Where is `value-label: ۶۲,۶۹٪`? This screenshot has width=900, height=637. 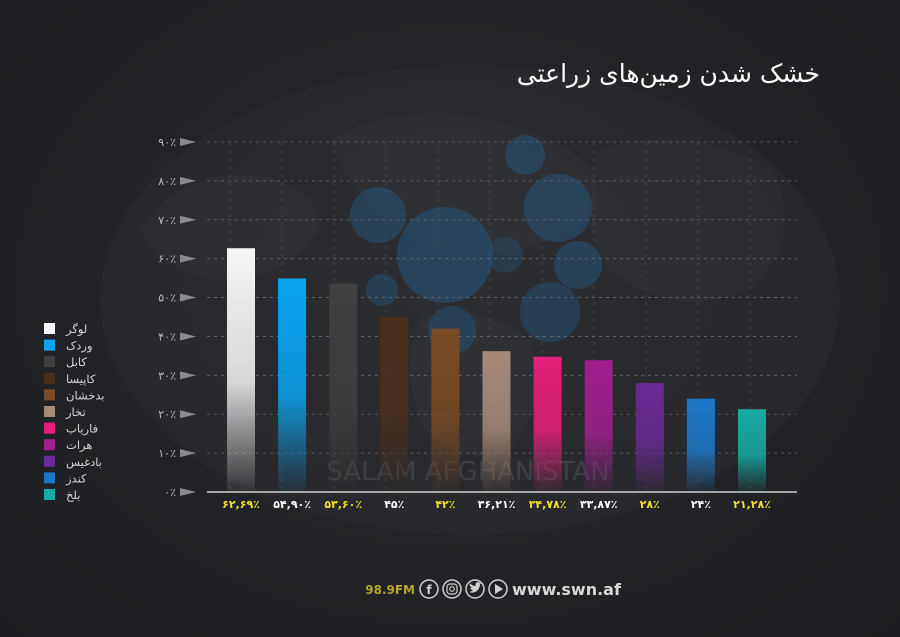
value-label: ۶۲,۶۹٪ is located at coordinates (241, 504).